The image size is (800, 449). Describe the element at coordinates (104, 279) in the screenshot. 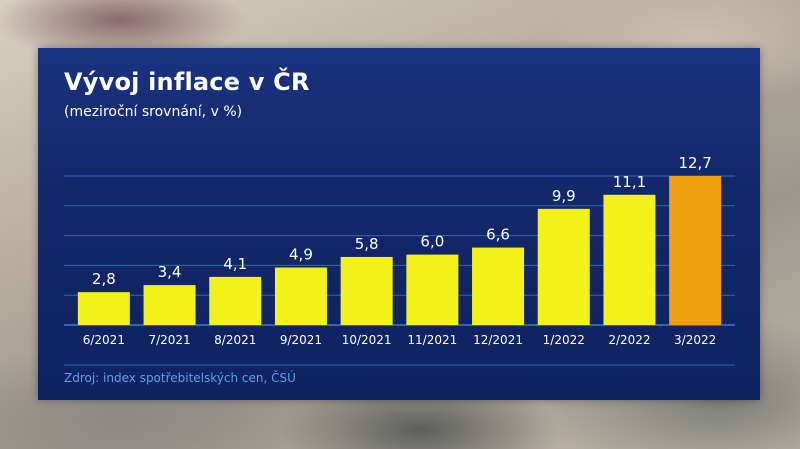

I see `value-label: 2,8` at that location.